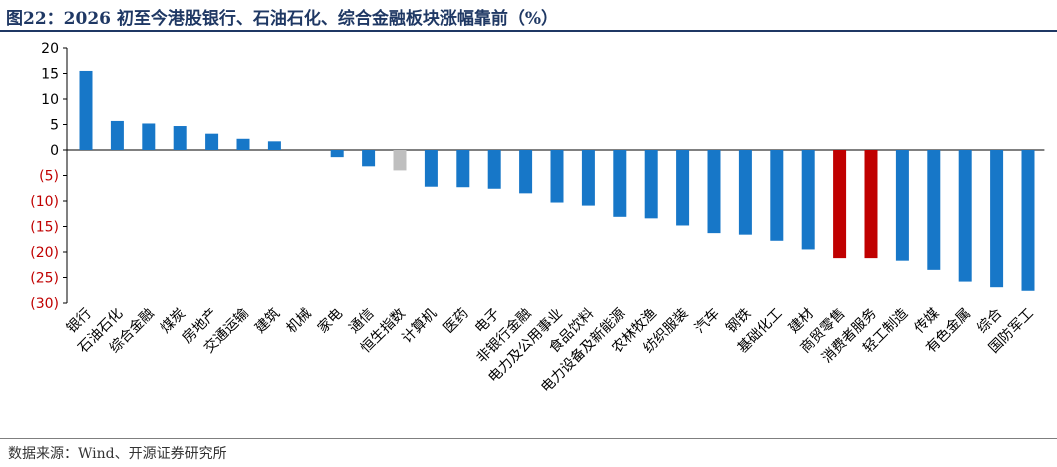 Image resolution: width=1057 pixels, height=467 pixels. I want to click on y-tick-label: (5), so click(49, 177).